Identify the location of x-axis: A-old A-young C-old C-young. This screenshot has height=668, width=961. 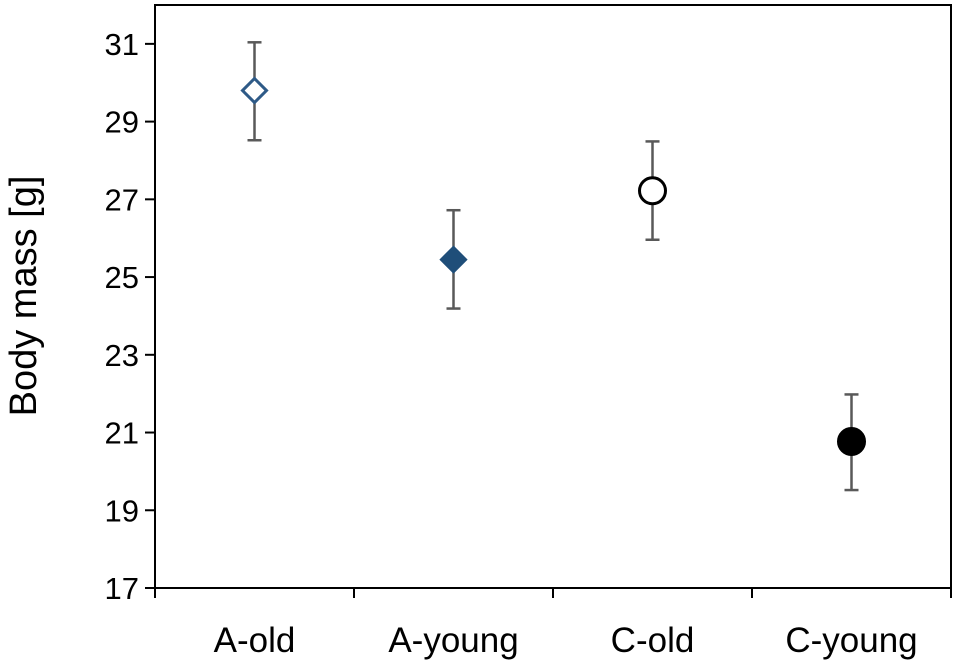
(553, 624).